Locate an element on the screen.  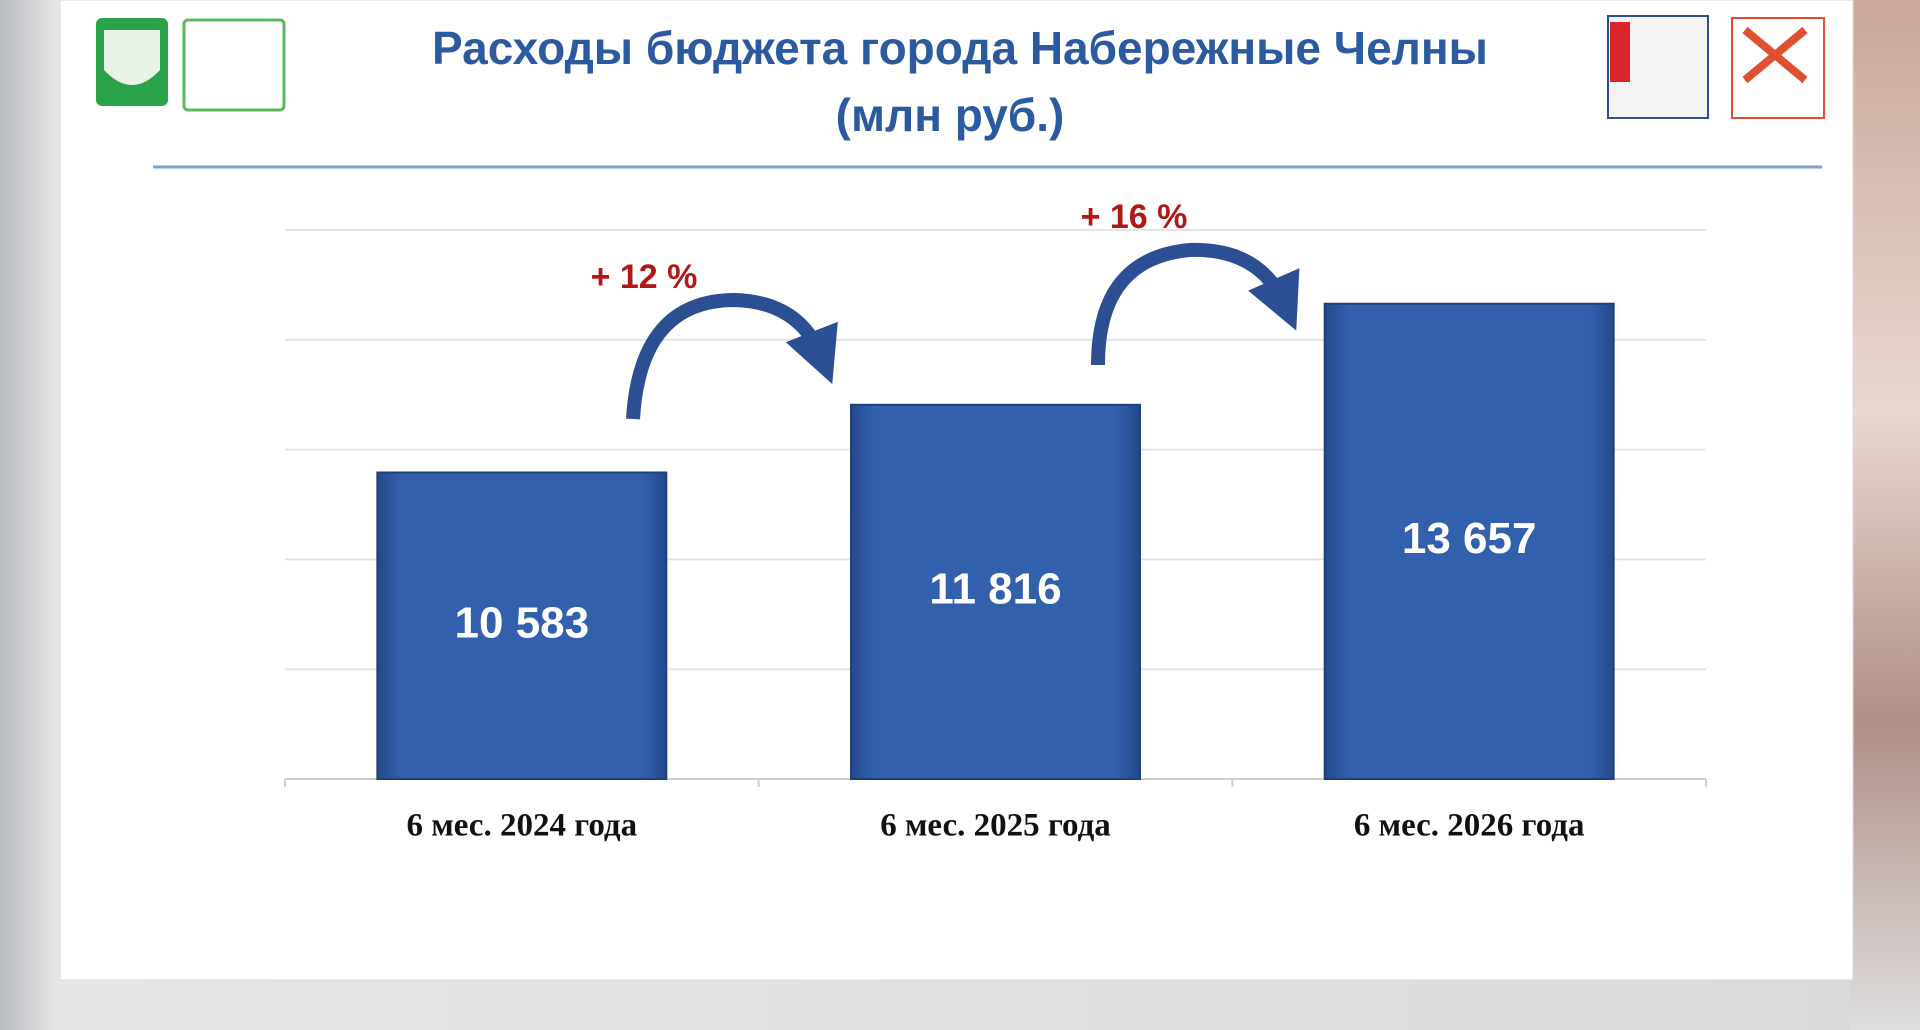
chart-title: Расходы бюджета города Набережные Челны is located at coordinates (960, 48).